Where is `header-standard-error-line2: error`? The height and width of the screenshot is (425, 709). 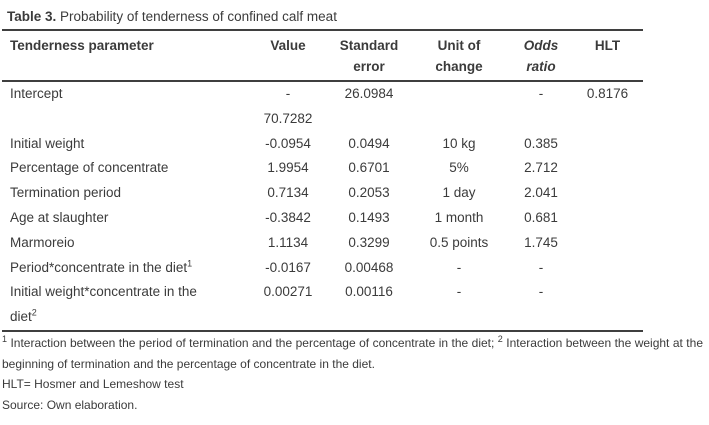 header-standard-error-line2: error is located at coordinates (369, 66).